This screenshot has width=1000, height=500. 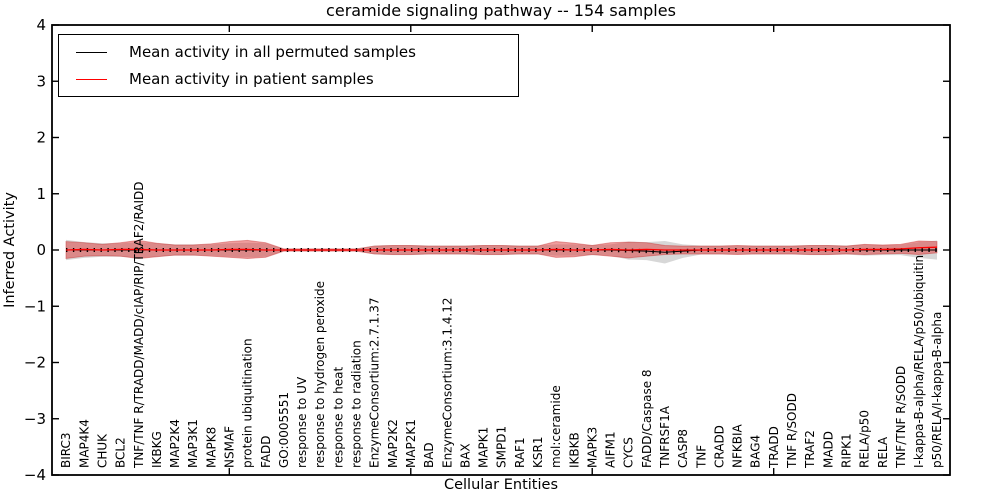 I want to click on entity-tick-label: IKBKG, so click(x=157, y=449).